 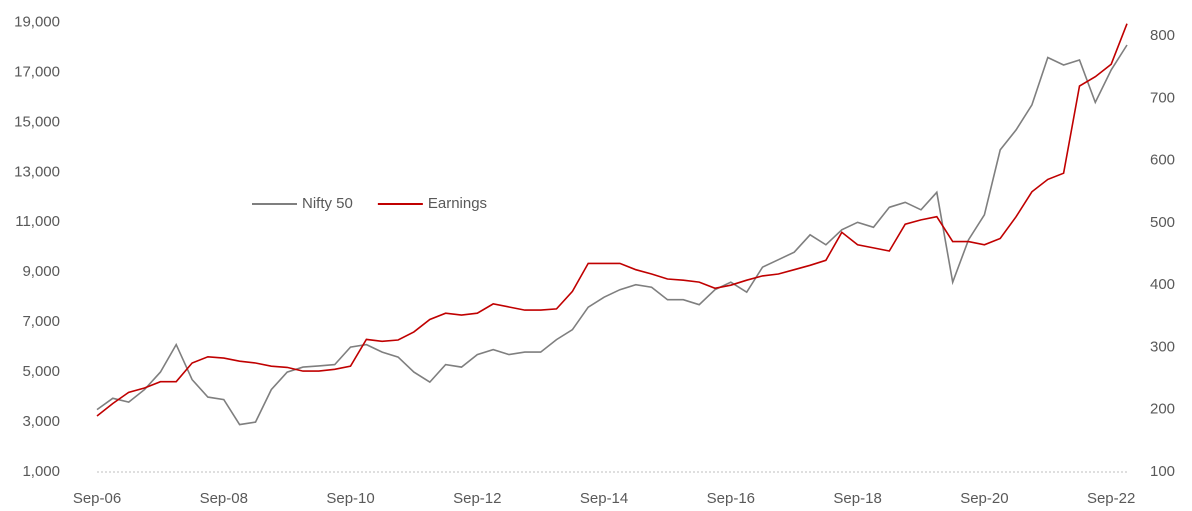 What do you see at coordinates (37, 21) in the screenshot?
I see `y-tick-label: 19,000` at bounding box center [37, 21].